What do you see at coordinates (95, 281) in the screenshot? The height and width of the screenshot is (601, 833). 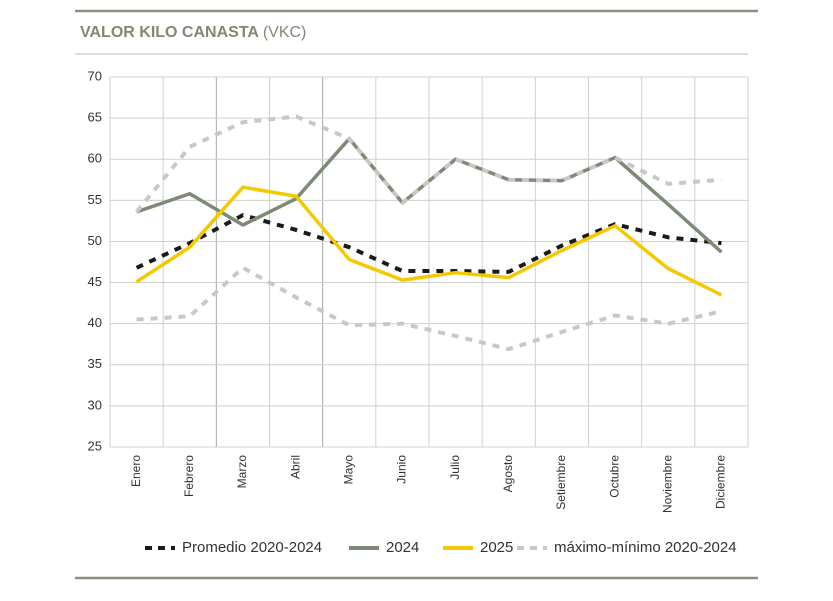 I see `y-tick-label: 45` at bounding box center [95, 281].